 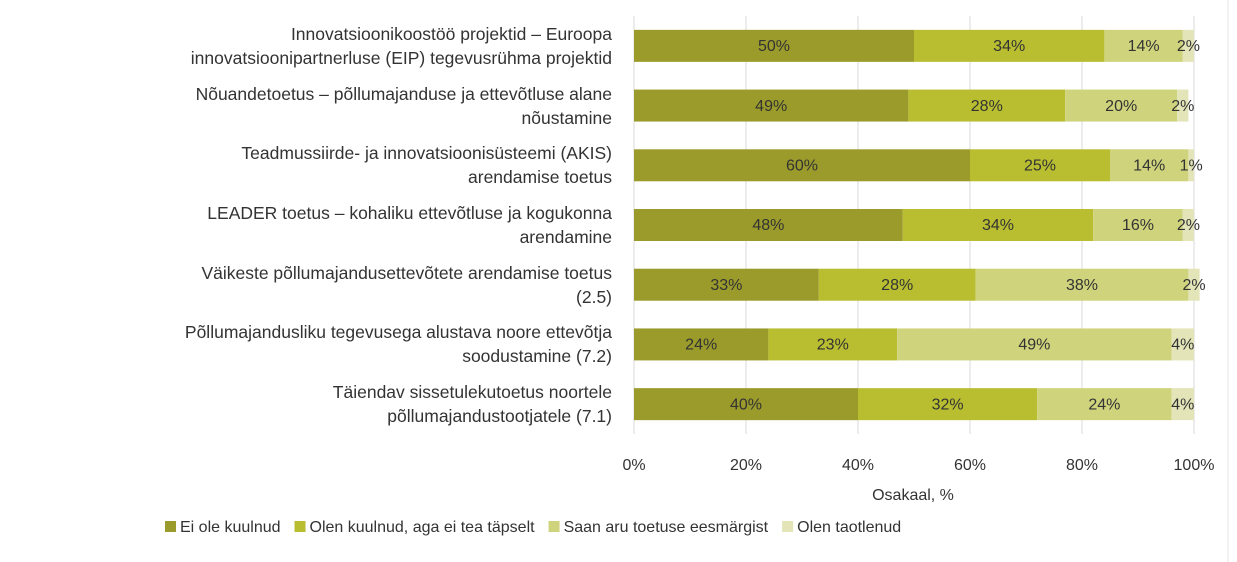 I want to click on x-tick-label: 60%, so click(x=970, y=465).